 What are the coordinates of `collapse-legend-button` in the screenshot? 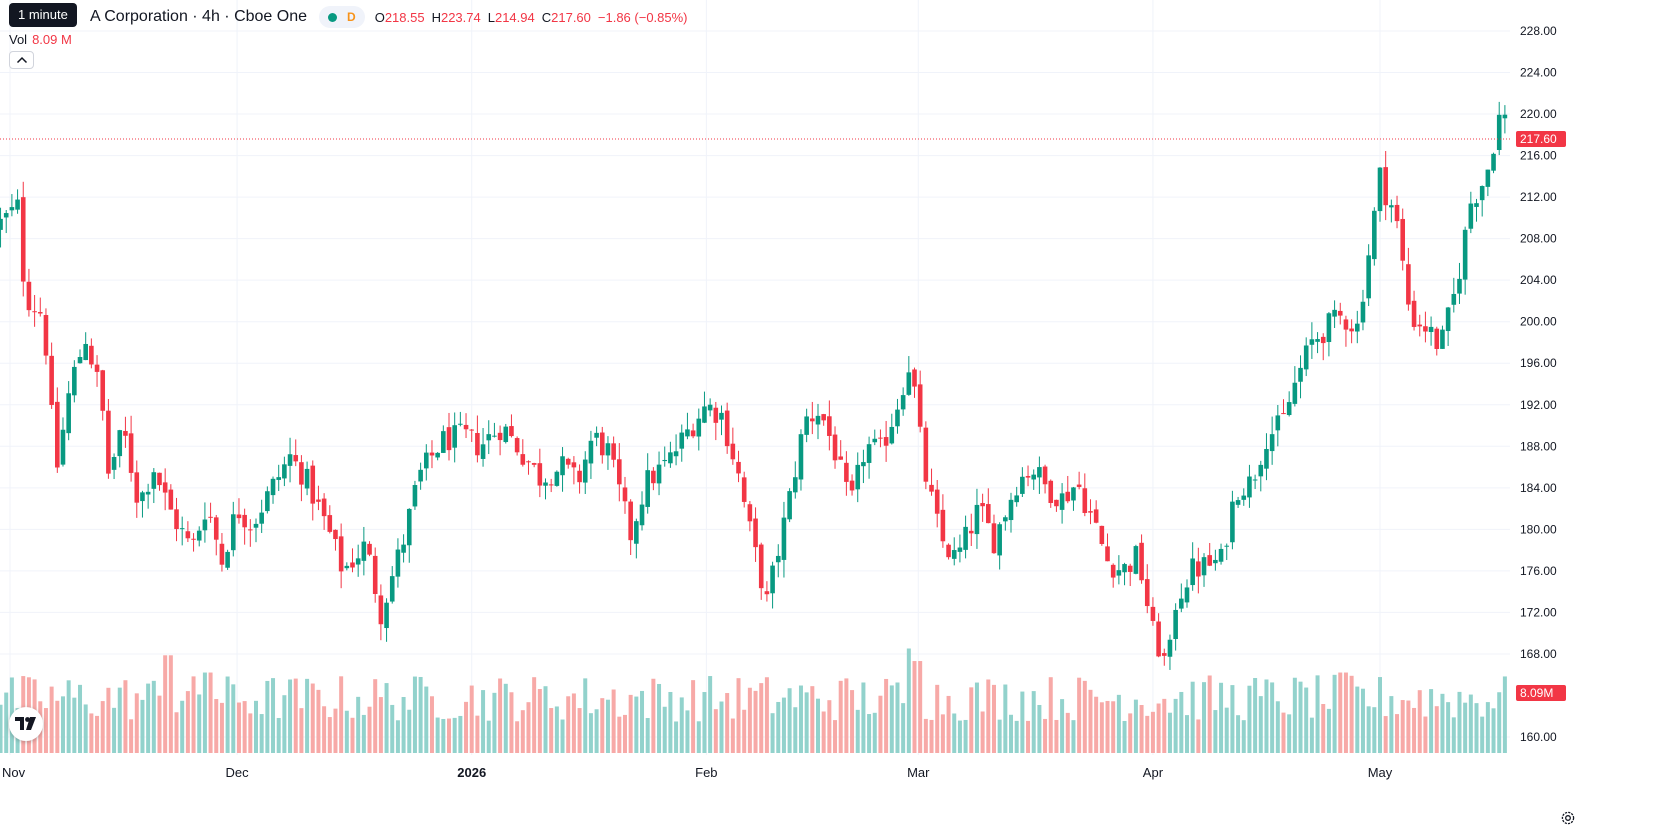 It's located at (21, 60).